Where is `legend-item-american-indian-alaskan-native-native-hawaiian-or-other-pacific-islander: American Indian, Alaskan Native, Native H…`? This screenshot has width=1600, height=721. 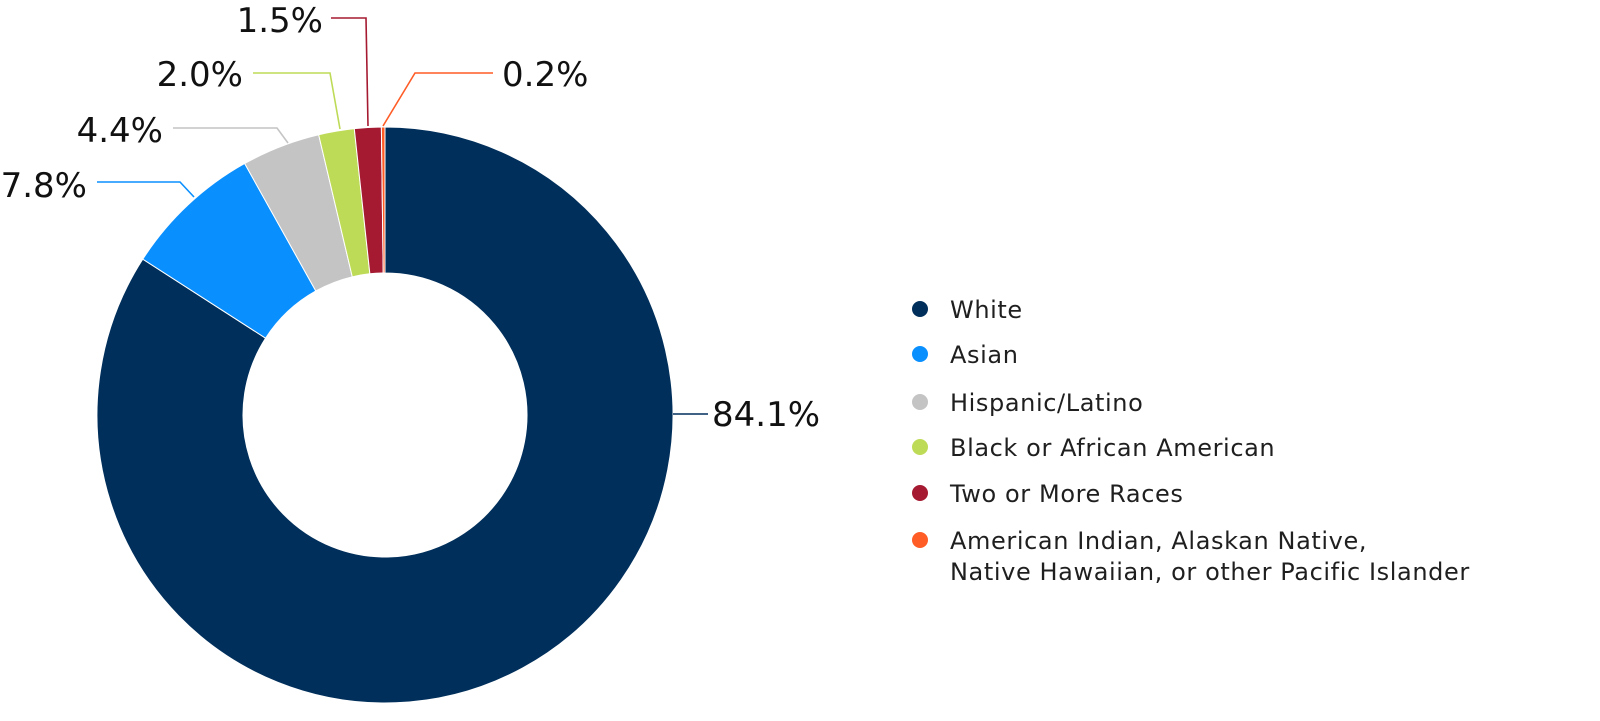
legend-item-american-indian-alaskan-native-native-hawaiian-or-other-pacific-islander: American Indian, Alaskan Native, Native H… is located at coordinates (1191, 556).